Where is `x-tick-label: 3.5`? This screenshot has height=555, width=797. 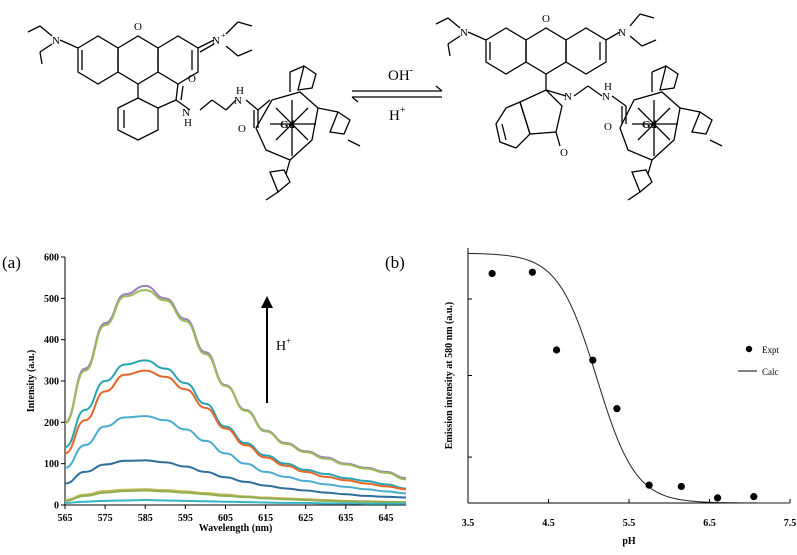 x-tick-label: 3.5 is located at coordinates (468, 523).